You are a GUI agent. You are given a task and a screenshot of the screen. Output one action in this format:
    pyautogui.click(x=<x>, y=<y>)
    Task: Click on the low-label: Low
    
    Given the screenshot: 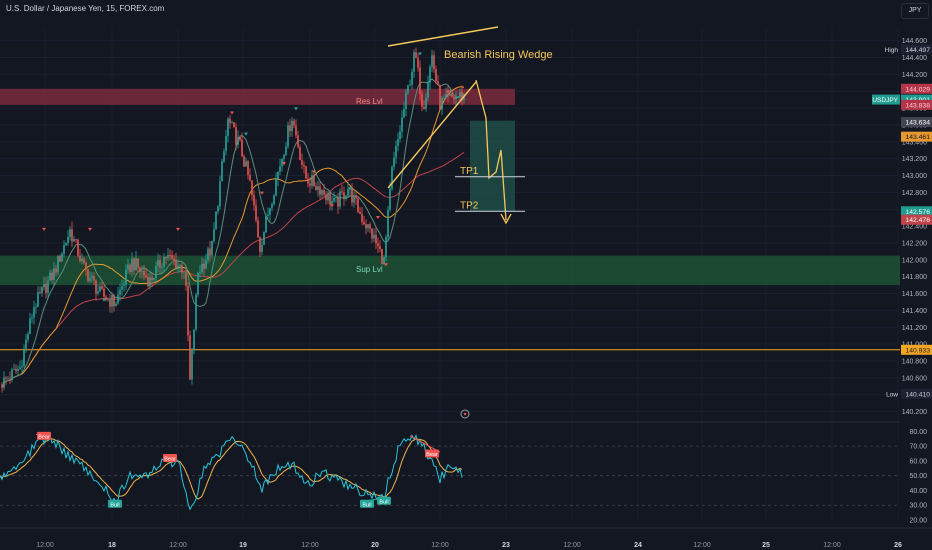 What is the action you would take?
    pyautogui.click(x=892, y=394)
    